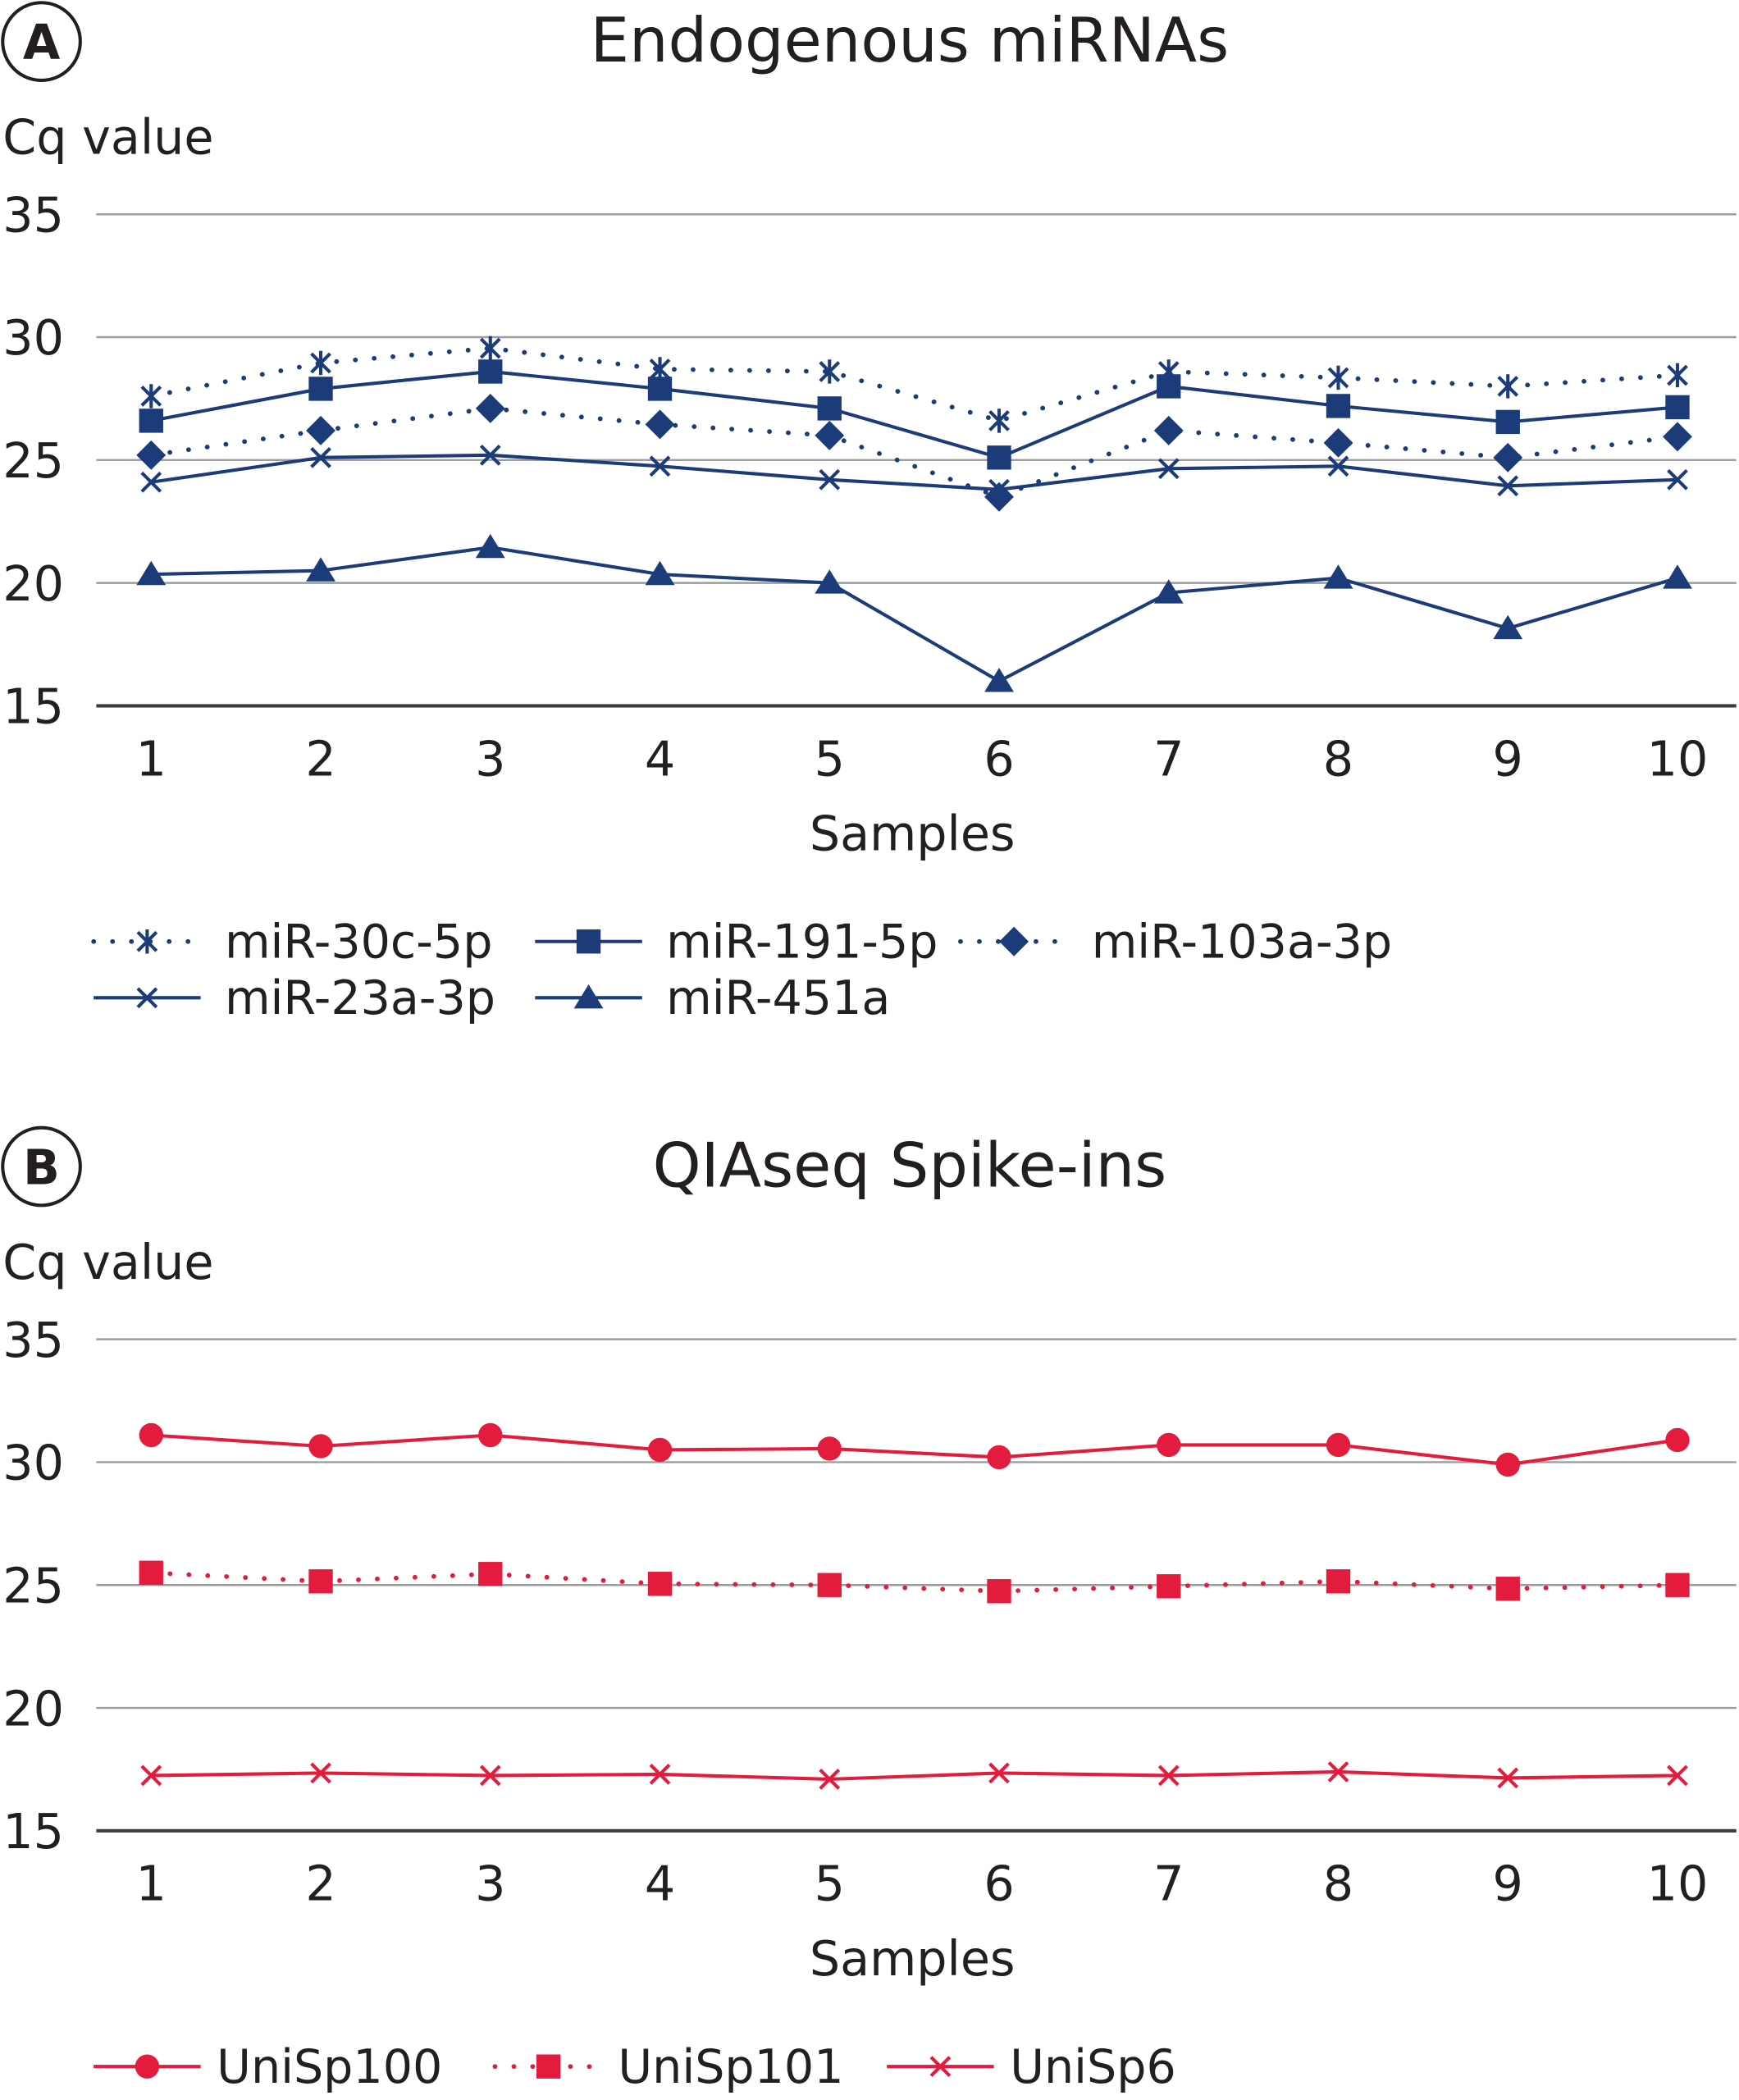 Image resolution: width=1739 pixels, height=2100 pixels. What do you see at coordinates (913, 834) in the screenshot?
I see `x-axis-label: Samples` at bounding box center [913, 834].